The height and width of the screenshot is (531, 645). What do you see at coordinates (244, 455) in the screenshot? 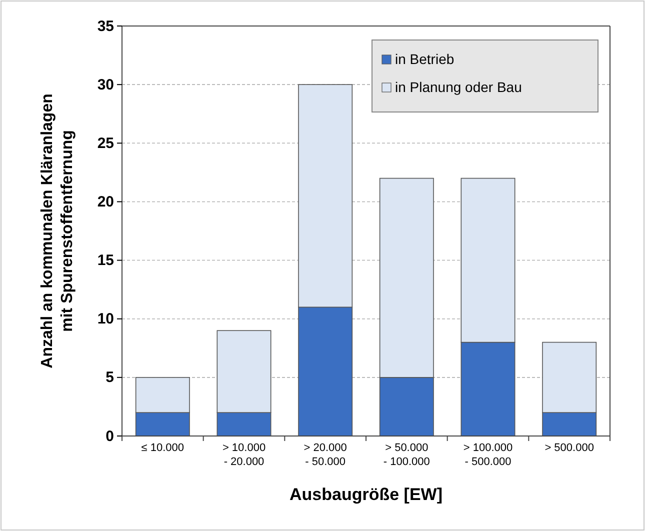
I see `x-tick-label: > 10.000 - 20.000` at bounding box center [244, 455].